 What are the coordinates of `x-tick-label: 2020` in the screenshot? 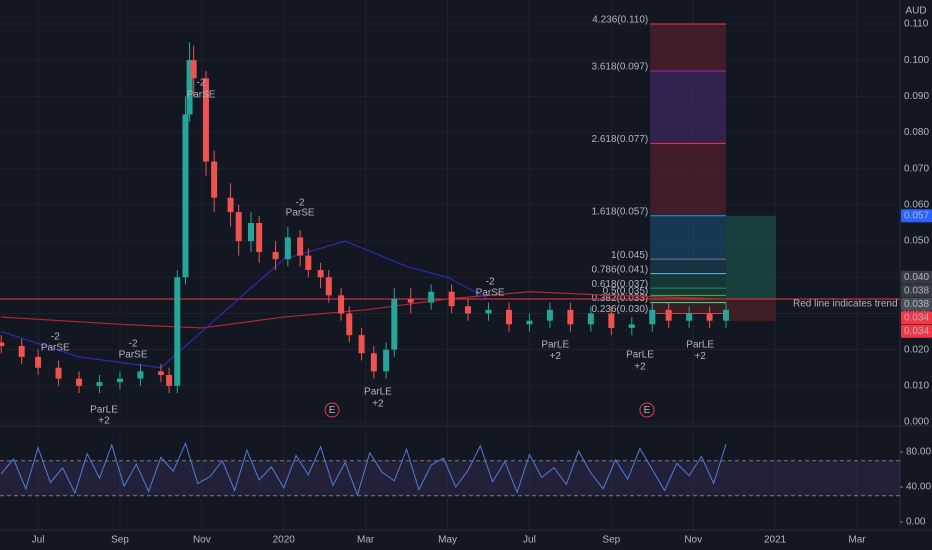 It's located at (284, 540).